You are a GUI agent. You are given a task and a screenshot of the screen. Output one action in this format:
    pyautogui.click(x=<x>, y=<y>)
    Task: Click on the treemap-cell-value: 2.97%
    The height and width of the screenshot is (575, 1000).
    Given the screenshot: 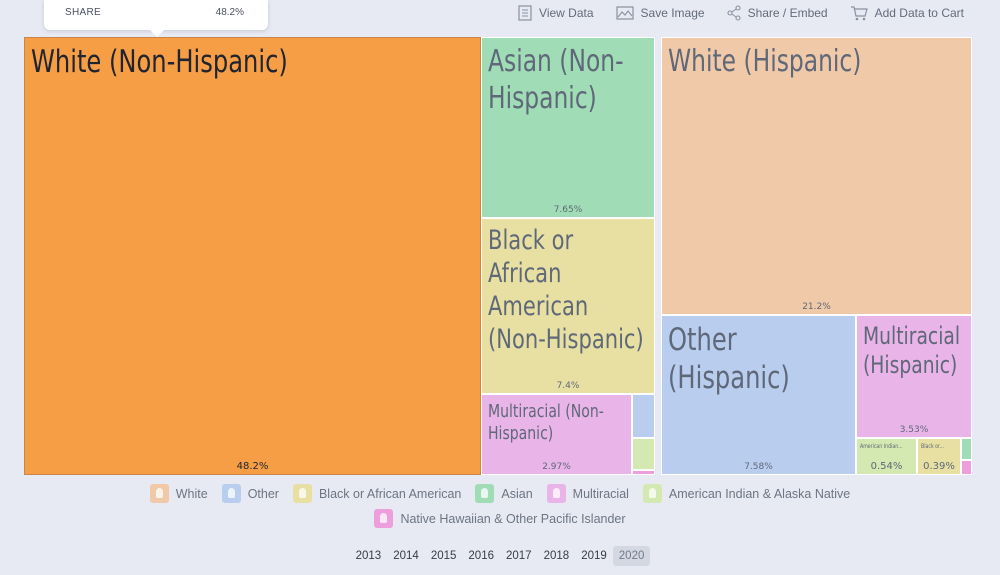 What is the action you would take?
    pyautogui.click(x=556, y=467)
    